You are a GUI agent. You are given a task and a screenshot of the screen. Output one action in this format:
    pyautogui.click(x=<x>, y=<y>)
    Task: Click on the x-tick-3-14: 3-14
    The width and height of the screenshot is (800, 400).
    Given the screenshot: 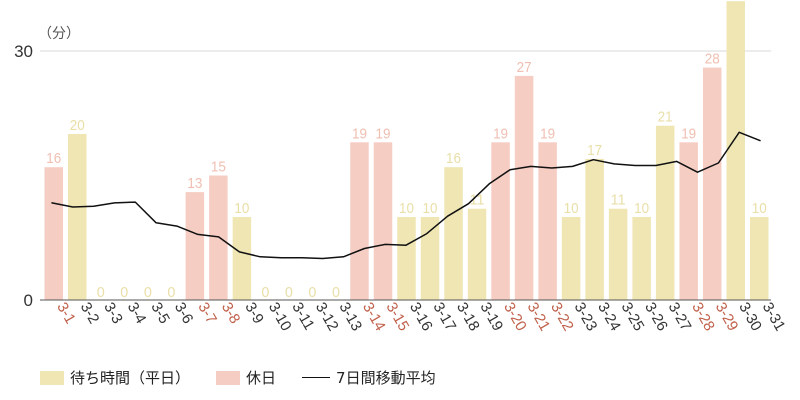 What is the action you would take?
    pyautogui.click(x=374, y=317)
    